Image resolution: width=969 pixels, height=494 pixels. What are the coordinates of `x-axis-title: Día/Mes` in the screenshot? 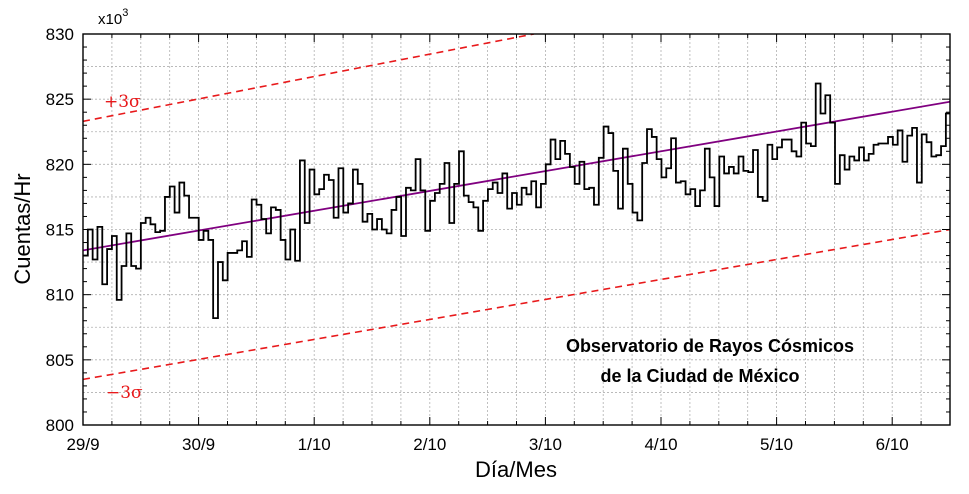 It's located at (516, 469).